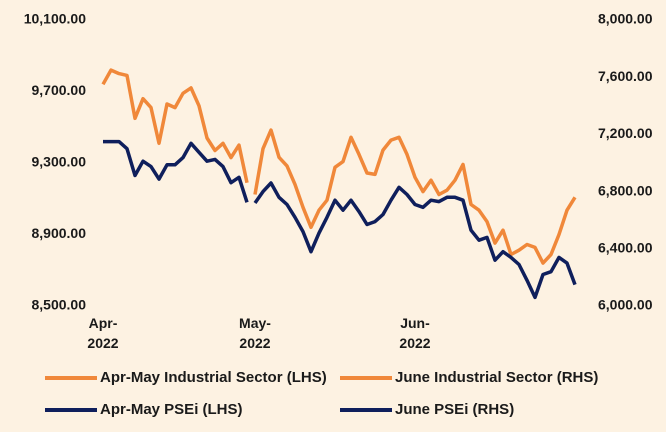  What do you see at coordinates (102, 333) in the screenshot?
I see `x-tick-label: Apr-2022` at bounding box center [102, 333].